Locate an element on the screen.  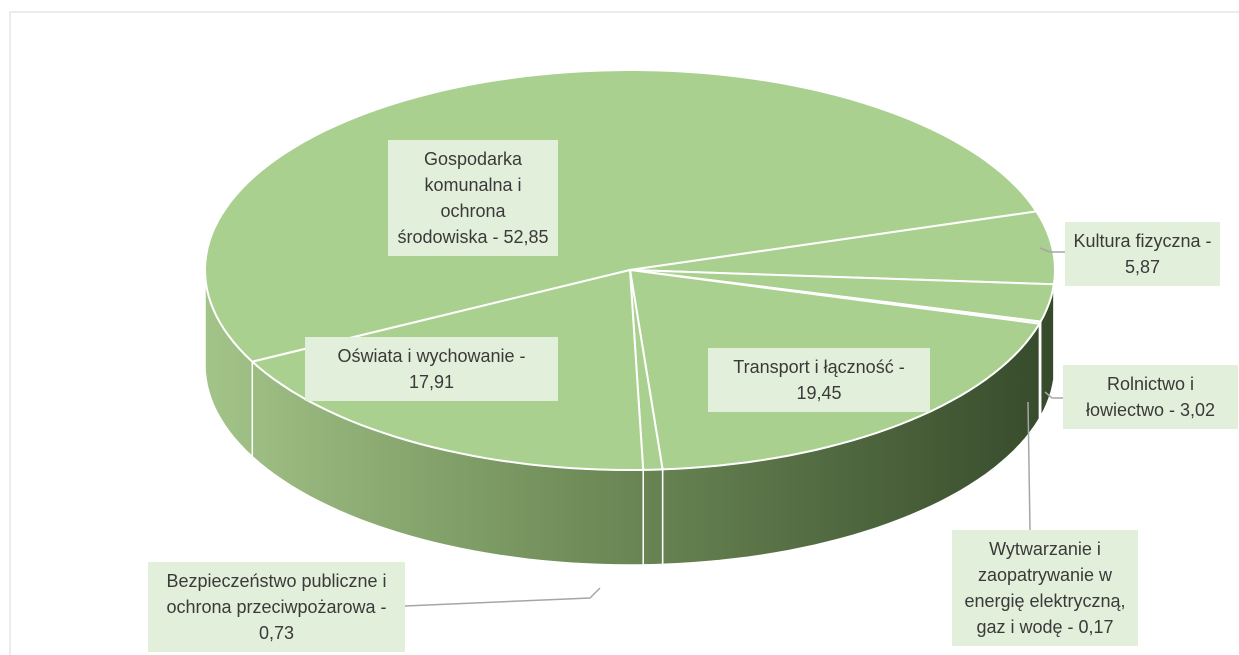
pie-slice-side is located at coordinates (653, 517).